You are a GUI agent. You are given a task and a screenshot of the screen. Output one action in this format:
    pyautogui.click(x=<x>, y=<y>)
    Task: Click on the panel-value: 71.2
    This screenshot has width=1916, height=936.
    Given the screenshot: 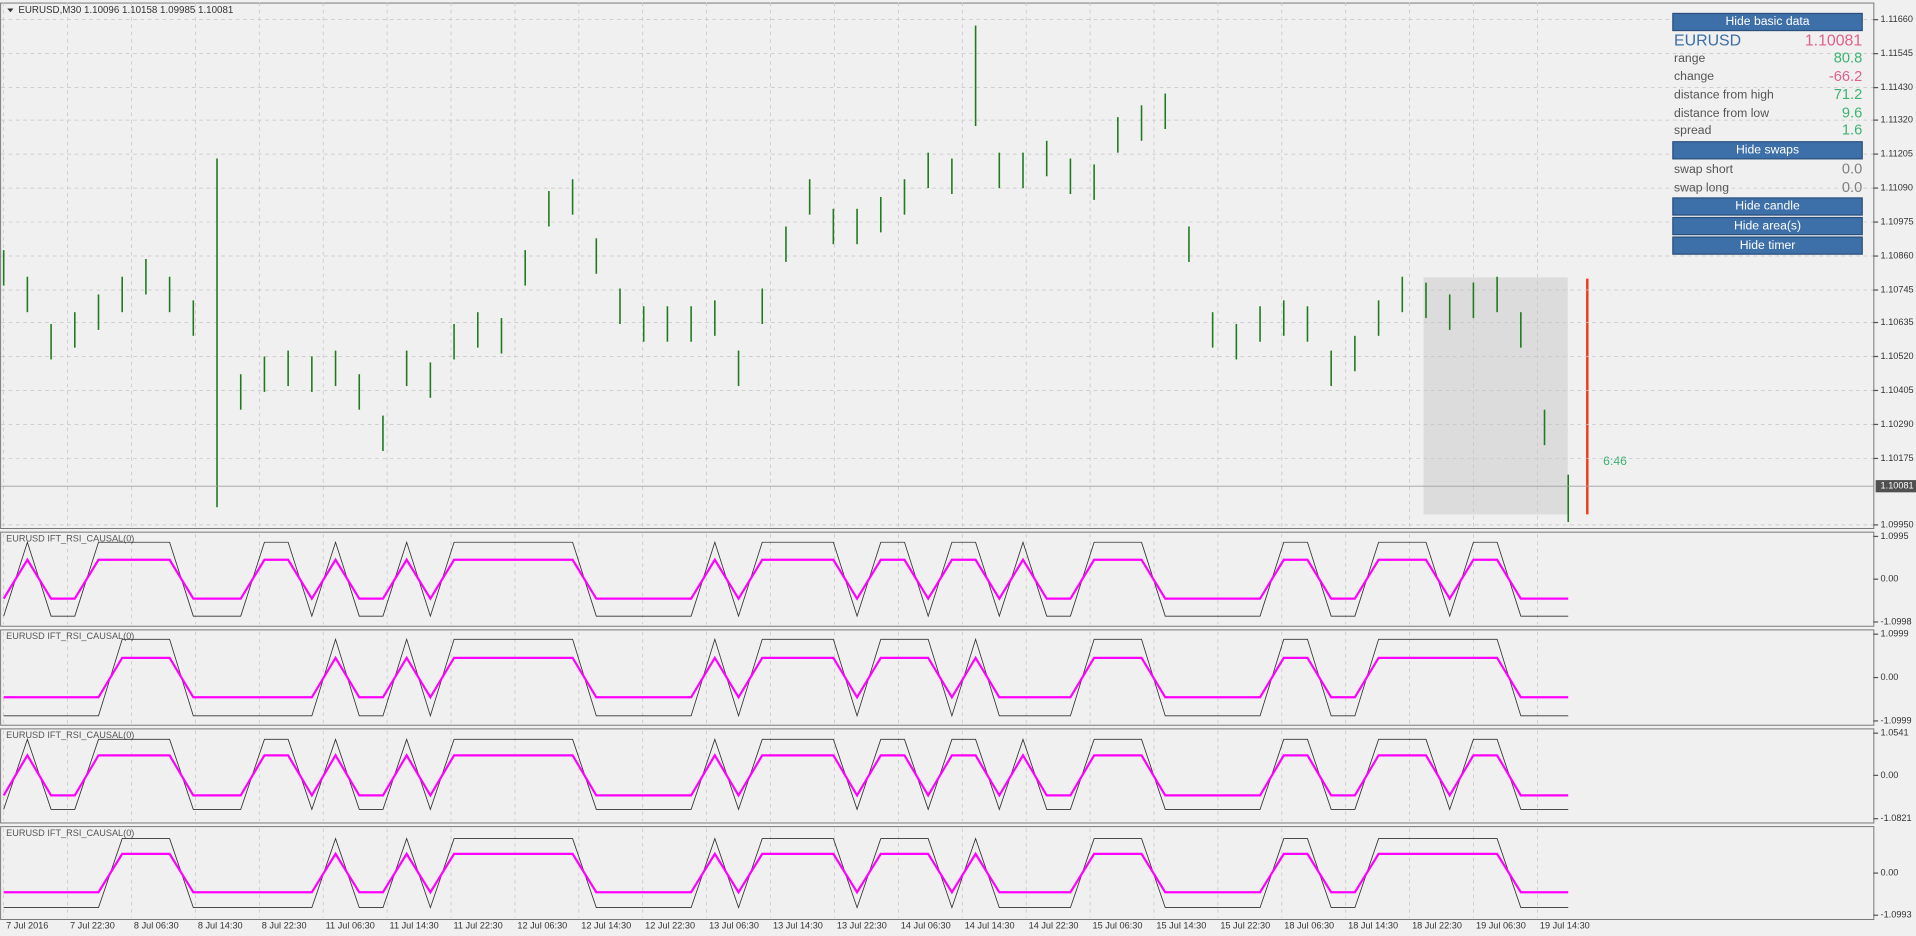 What is the action you would take?
    pyautogui.click(x=1848, y=95)
    